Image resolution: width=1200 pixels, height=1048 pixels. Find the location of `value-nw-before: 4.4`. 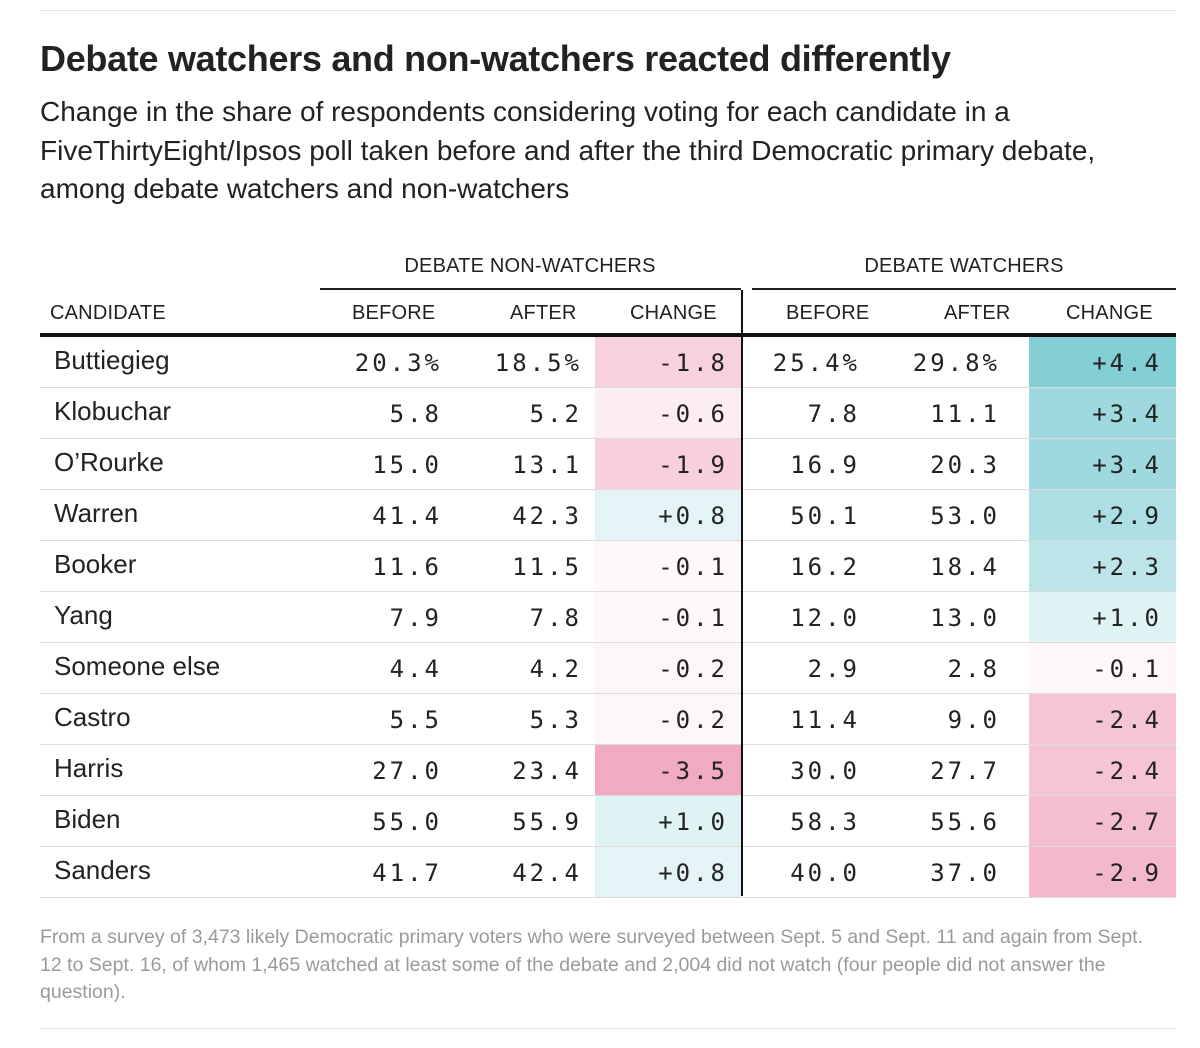

value-nw-before: 4.4 is located at coordinates (415, 669).